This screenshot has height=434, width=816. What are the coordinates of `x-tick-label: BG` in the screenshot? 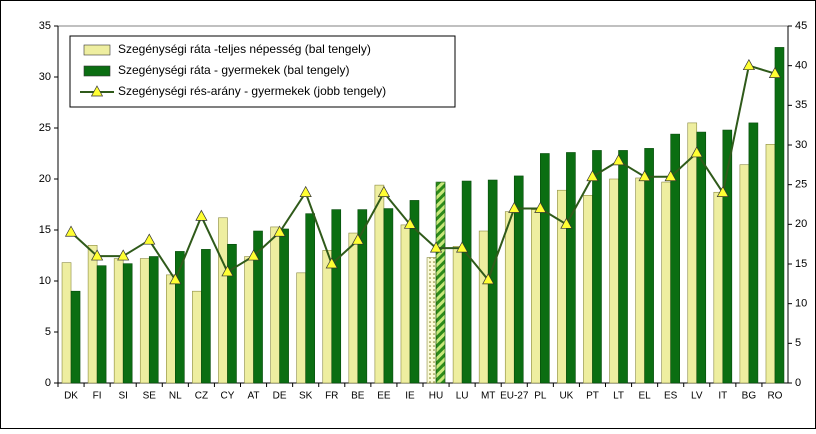 It's located at (749, 396).